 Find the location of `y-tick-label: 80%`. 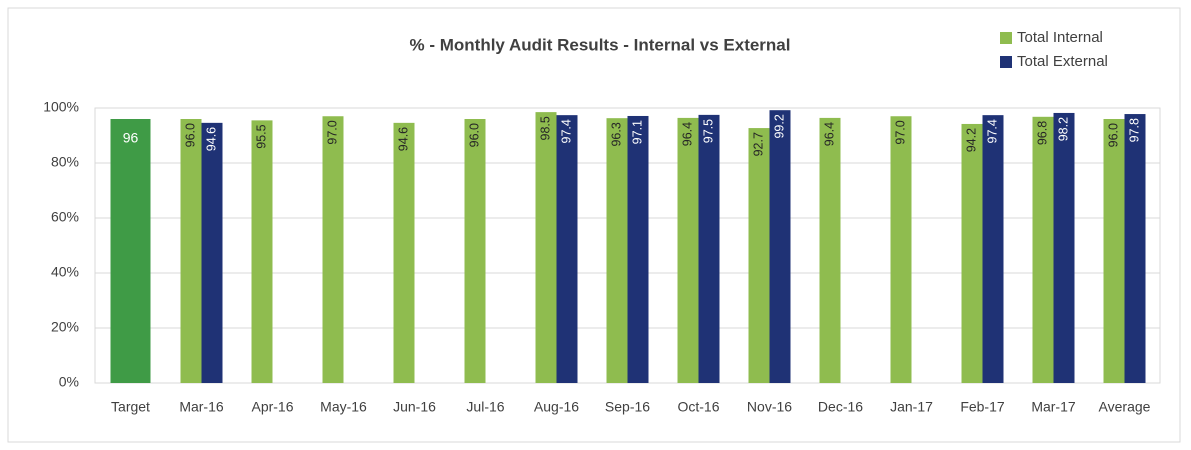

y-tick-label: 80% is located at coordinates (65, 162).